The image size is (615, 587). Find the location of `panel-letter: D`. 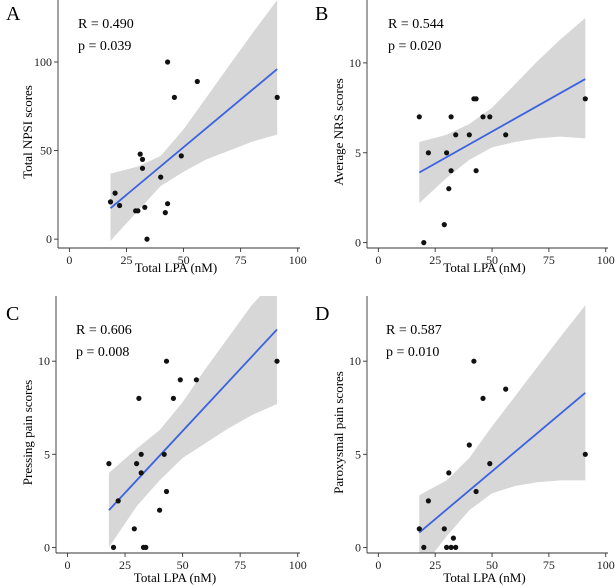

panel-letter: D is located at coordinates (322, 314).